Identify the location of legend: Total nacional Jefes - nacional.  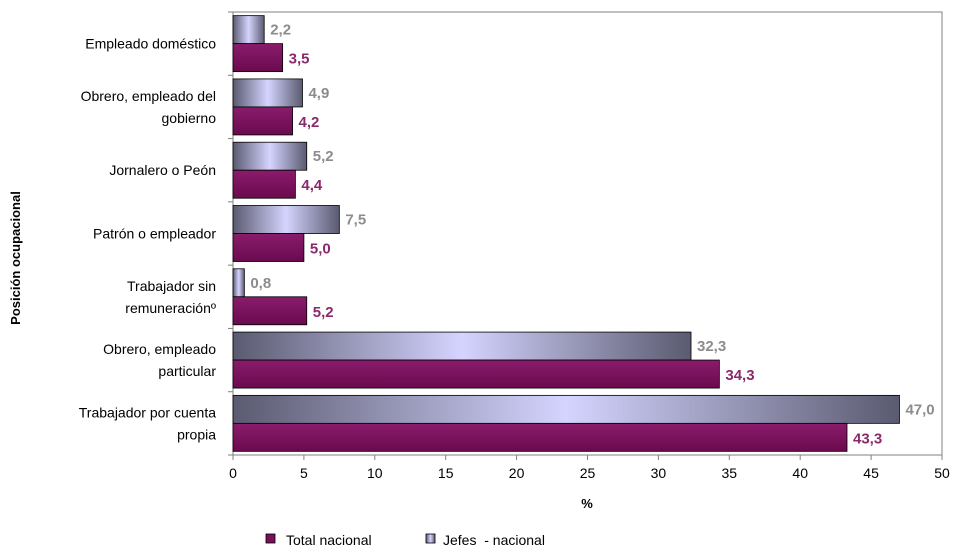
(405, 540).